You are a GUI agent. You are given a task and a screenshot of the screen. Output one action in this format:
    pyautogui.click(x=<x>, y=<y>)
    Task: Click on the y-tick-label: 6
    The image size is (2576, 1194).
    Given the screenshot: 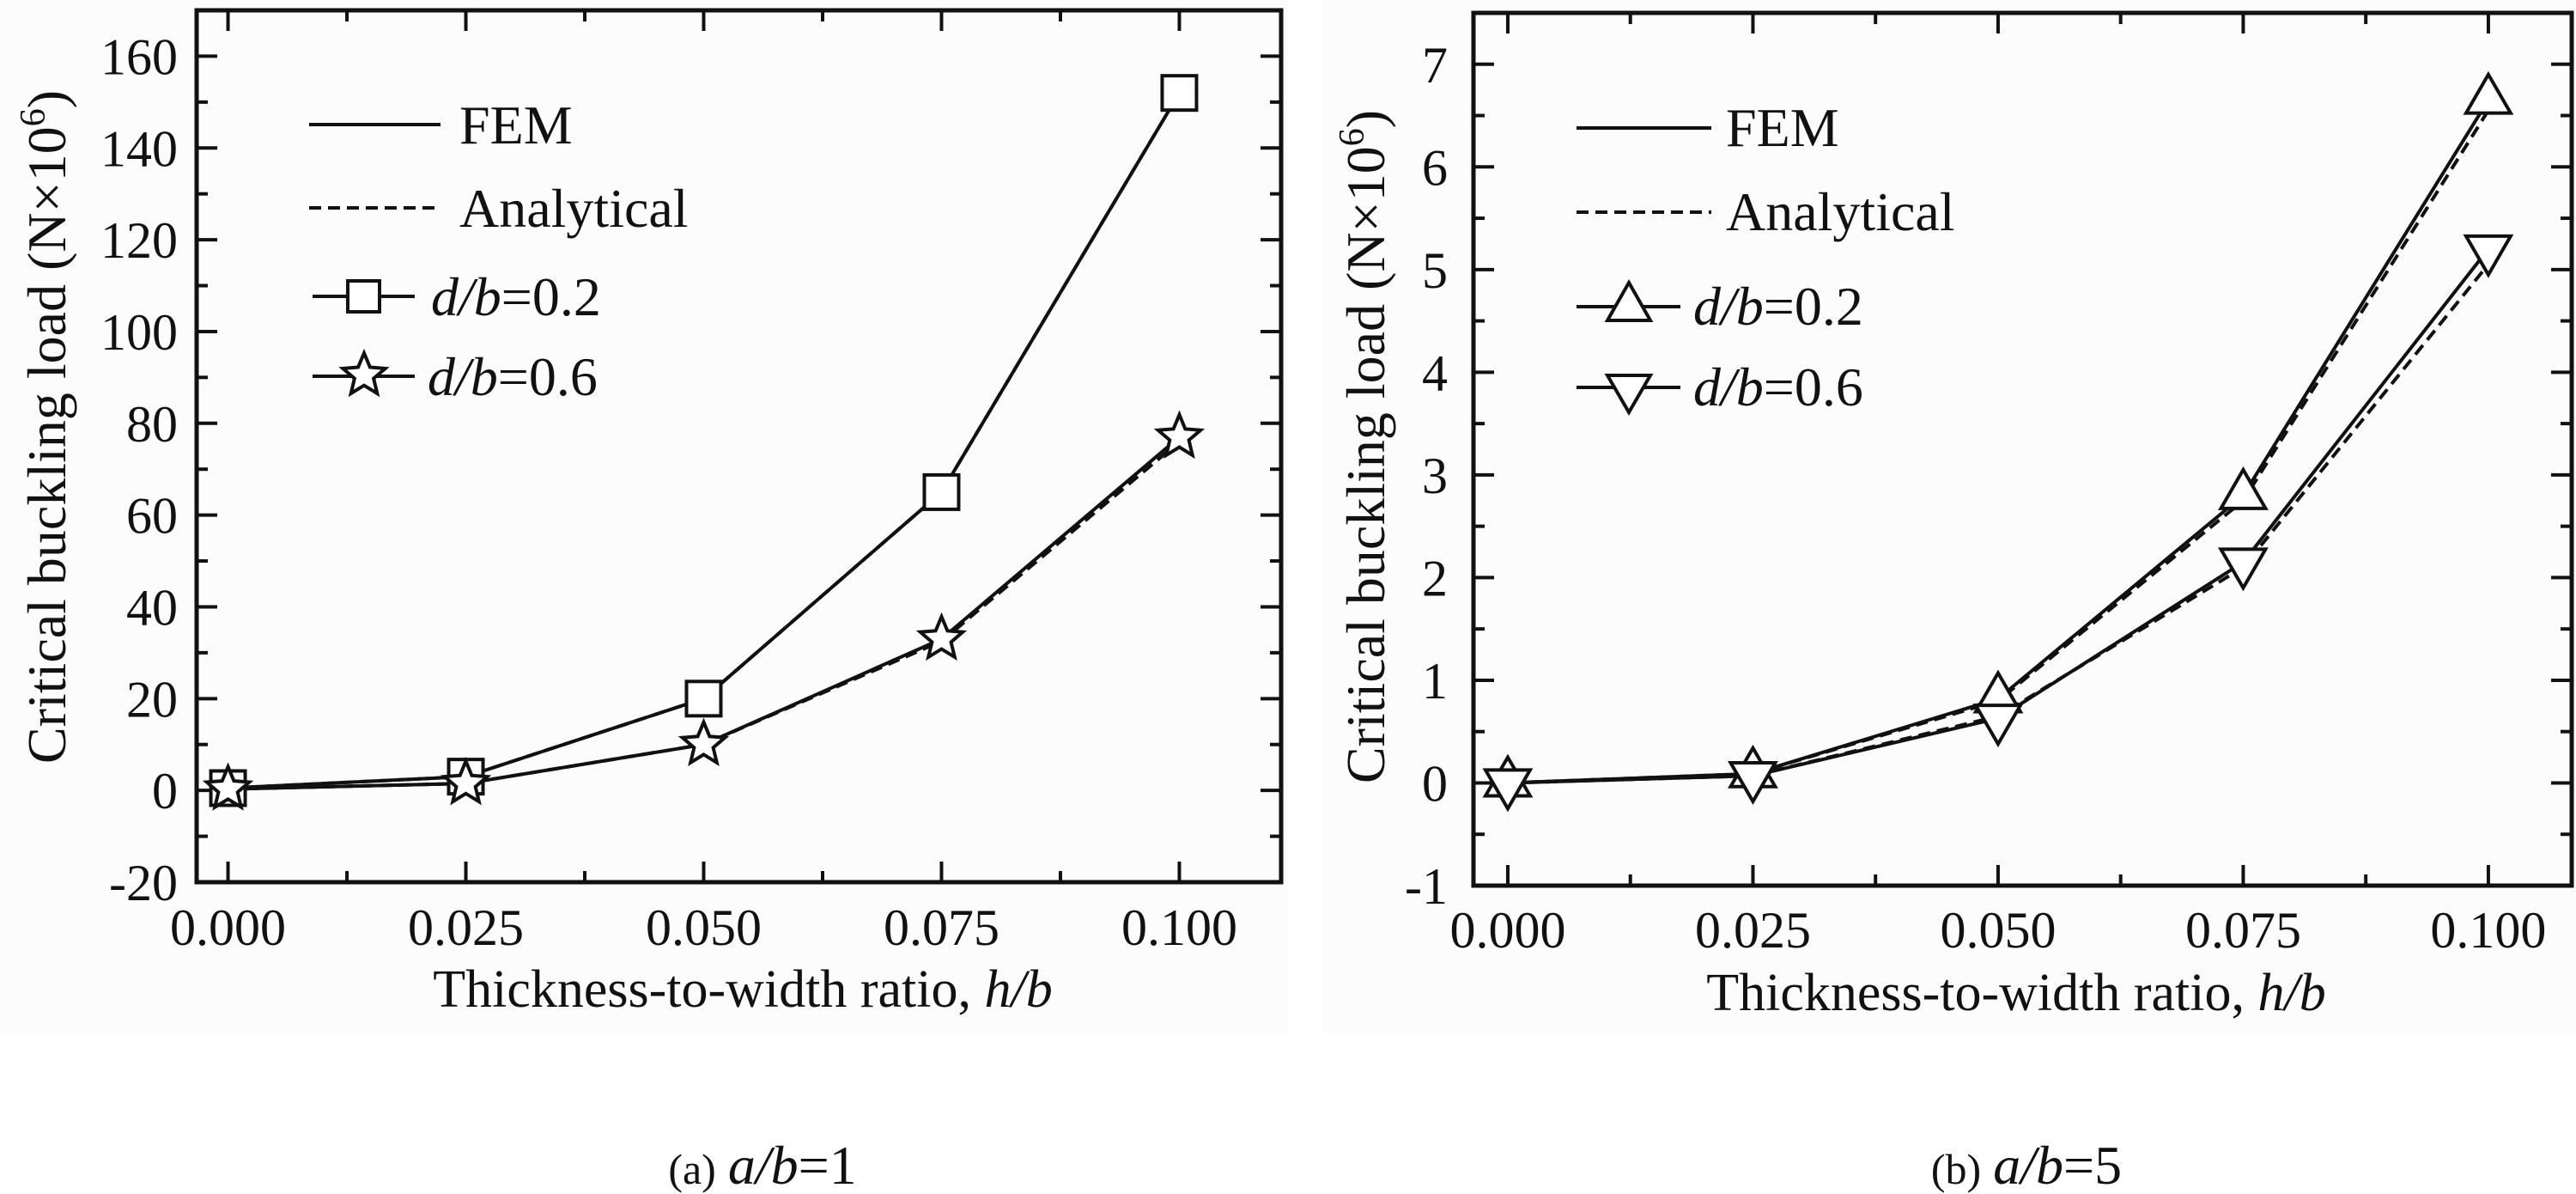 What is the action you would take?
    pyautogui.click(x=1435, y=167)
    